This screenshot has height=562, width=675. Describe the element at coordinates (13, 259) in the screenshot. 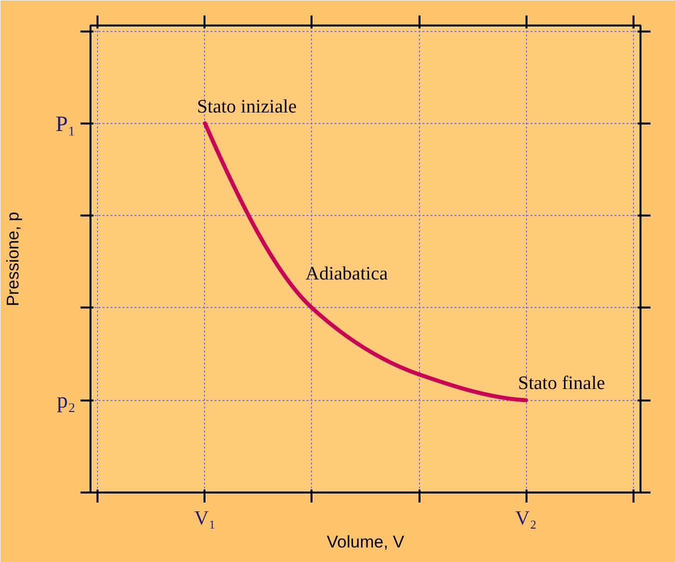

I see `y-axis-title: Pressione, p` at that location.